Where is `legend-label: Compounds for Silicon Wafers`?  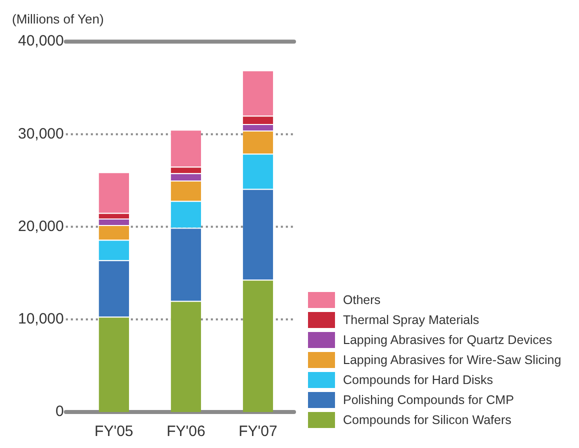 legend-label: Compounds for Silicon Wafers is located at coordinates (427, 420).